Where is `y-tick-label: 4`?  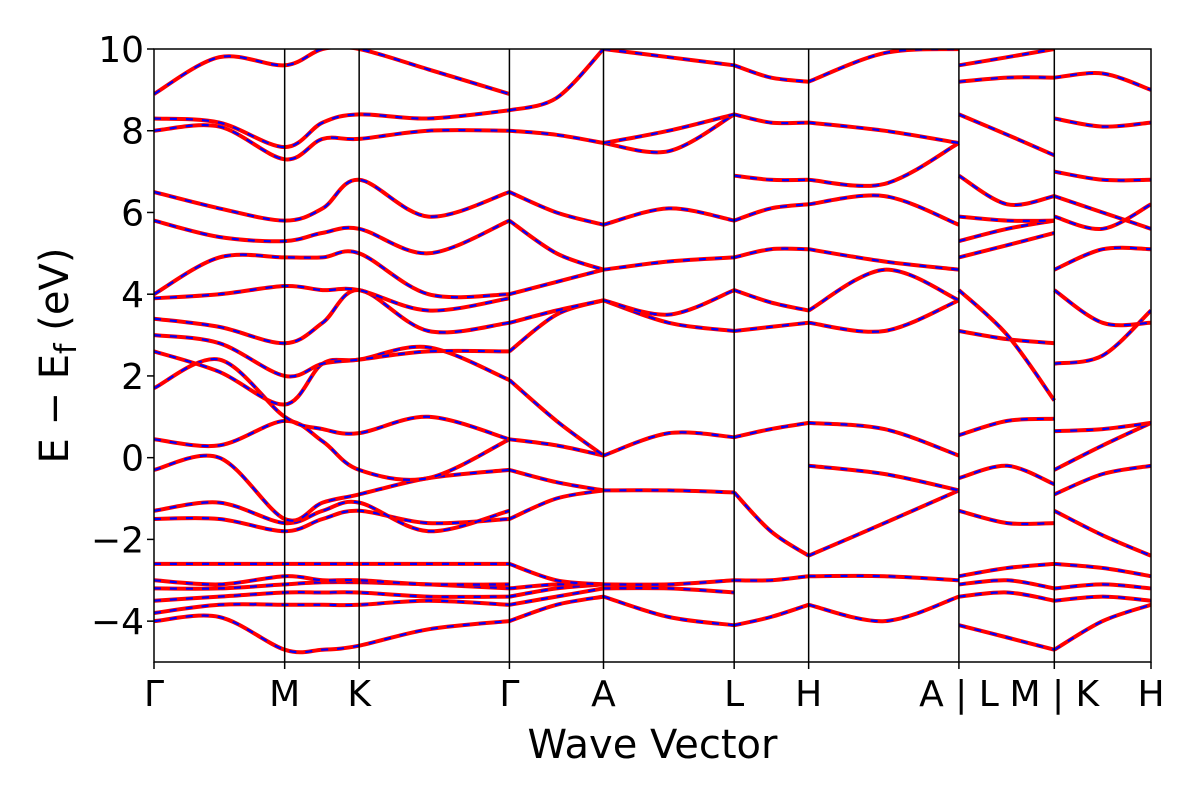 y-tick-label: 4 is located at coordinates (132, 295).